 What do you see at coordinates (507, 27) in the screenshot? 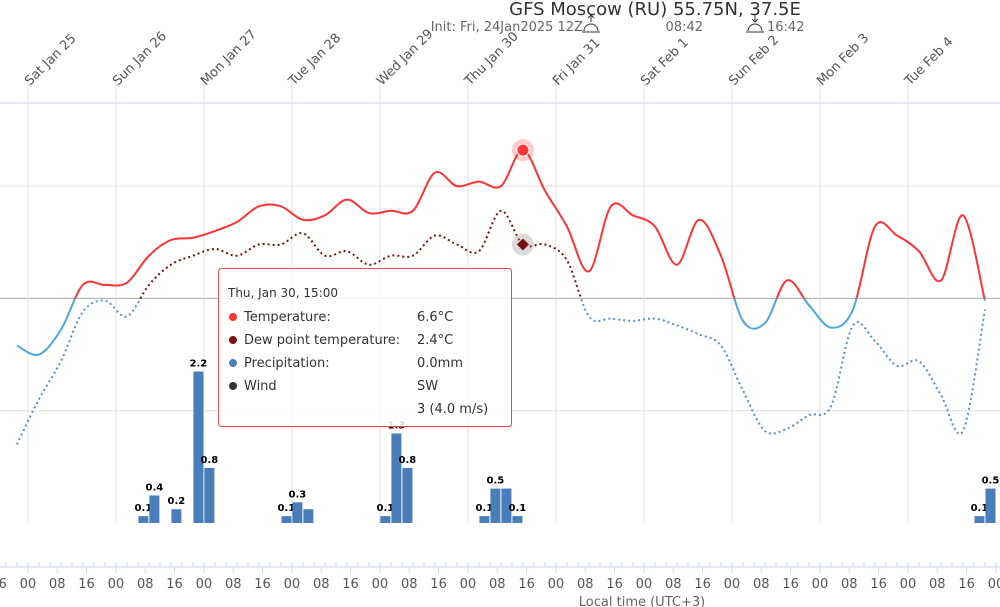
I see `chart-subtitle: Init: Fri, 24Jan2025 12Z` at bounding box center [507, 27].